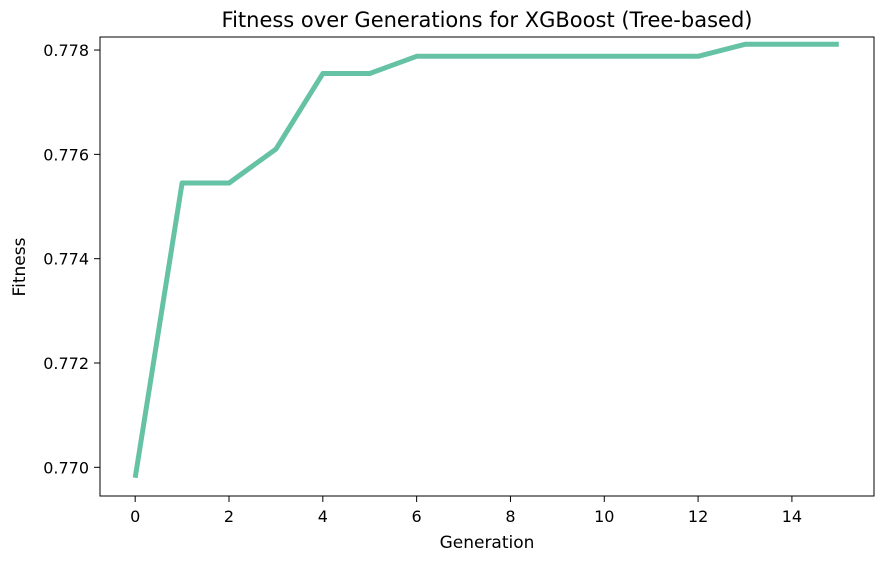 The height and width of the screenshot is (561, 884). I want to click on y-tick-label: 0.770, so click(66, 467).